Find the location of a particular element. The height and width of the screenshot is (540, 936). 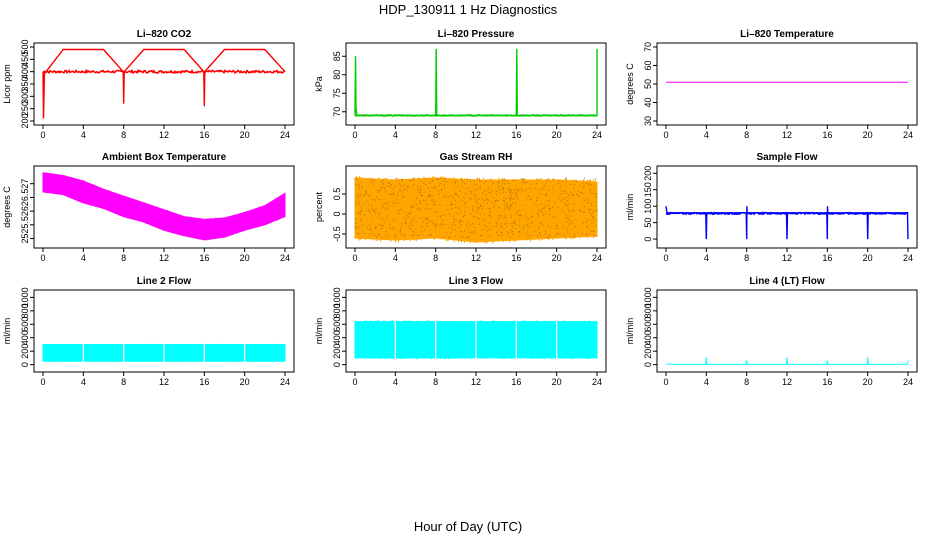

data-texture is located at coordinates (476, 208).